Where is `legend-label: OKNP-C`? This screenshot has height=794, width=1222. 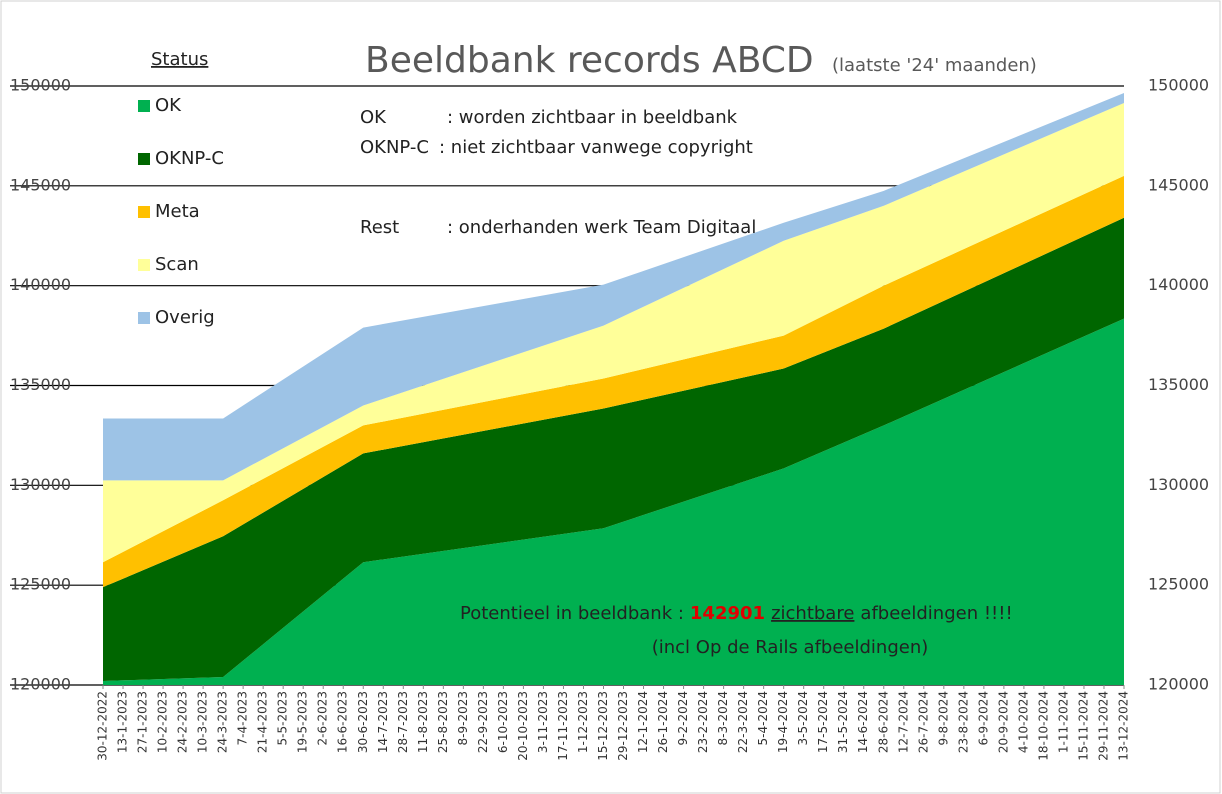
legend-label: OKNP-C is located at coordinates (189, 158).